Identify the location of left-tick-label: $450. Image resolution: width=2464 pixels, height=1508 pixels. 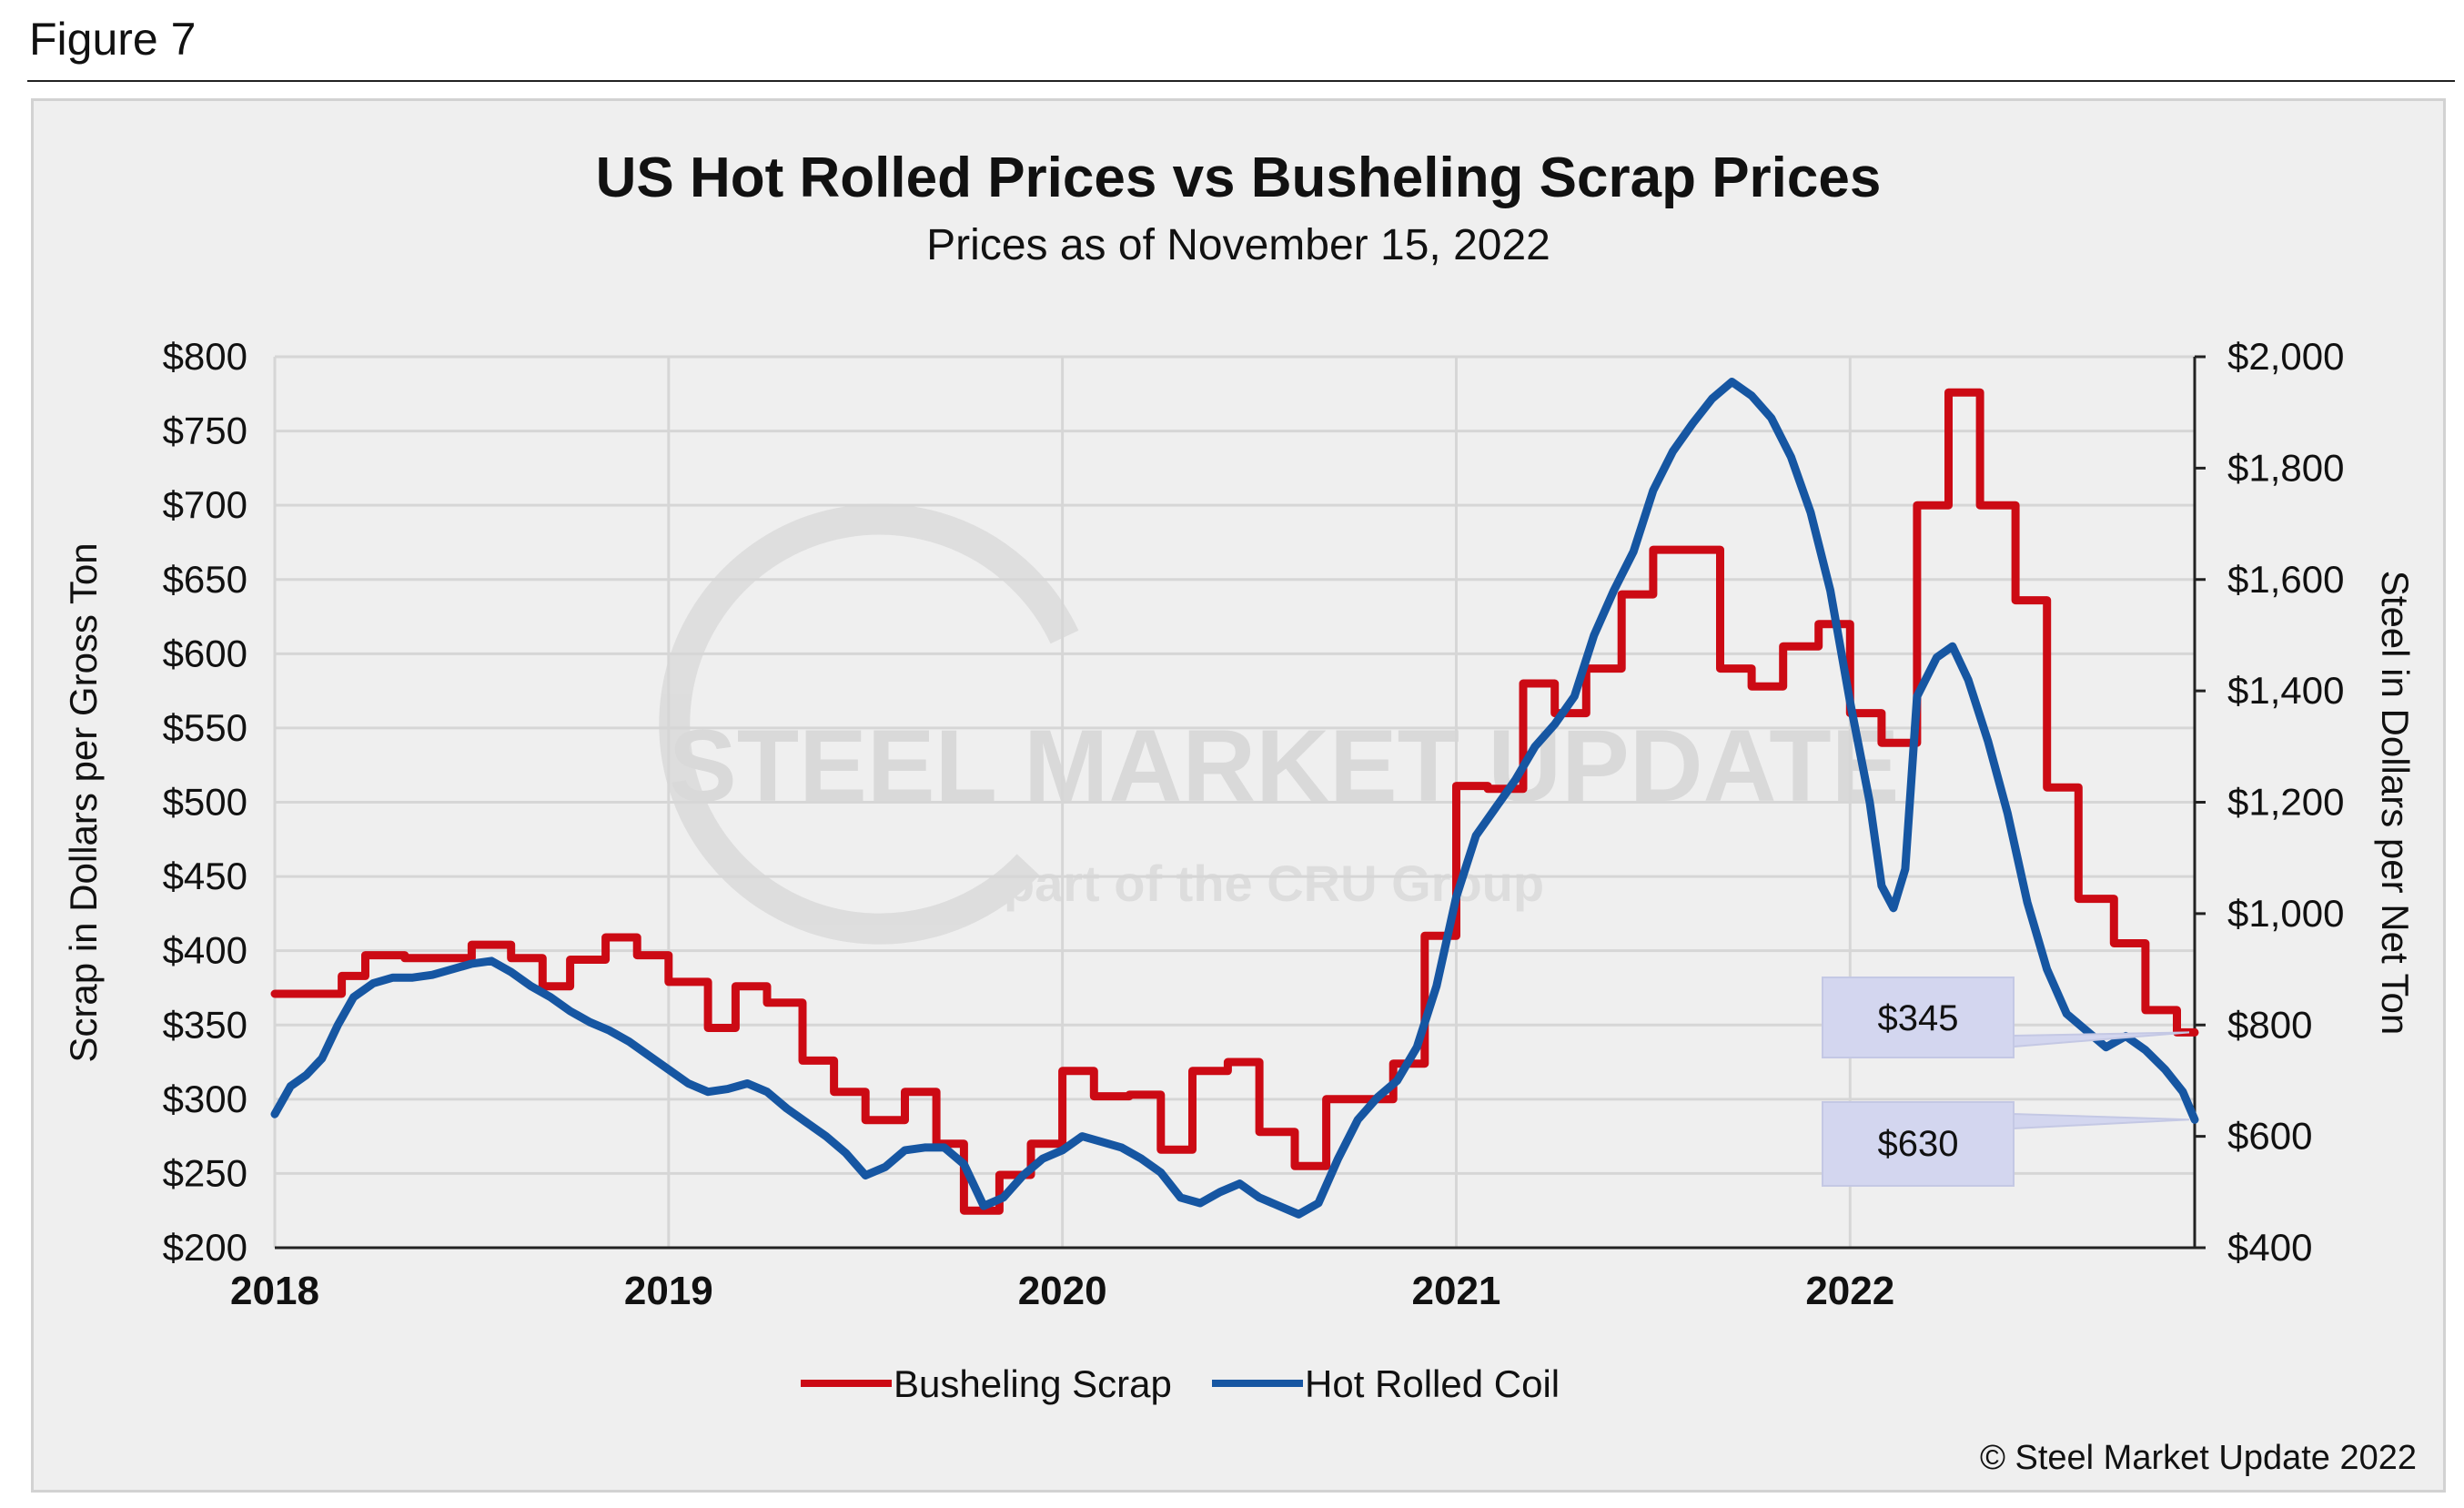
(205, 876).